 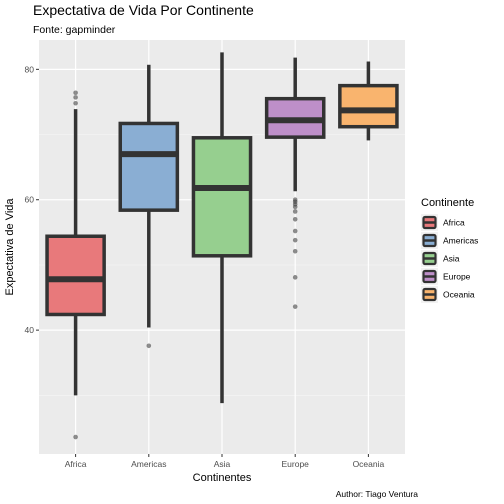 What do you see at coordinates (10, 247) in the screenshot?
I see `y-axis-label: Expectativa de Vida` at bounding box center [10, 247].